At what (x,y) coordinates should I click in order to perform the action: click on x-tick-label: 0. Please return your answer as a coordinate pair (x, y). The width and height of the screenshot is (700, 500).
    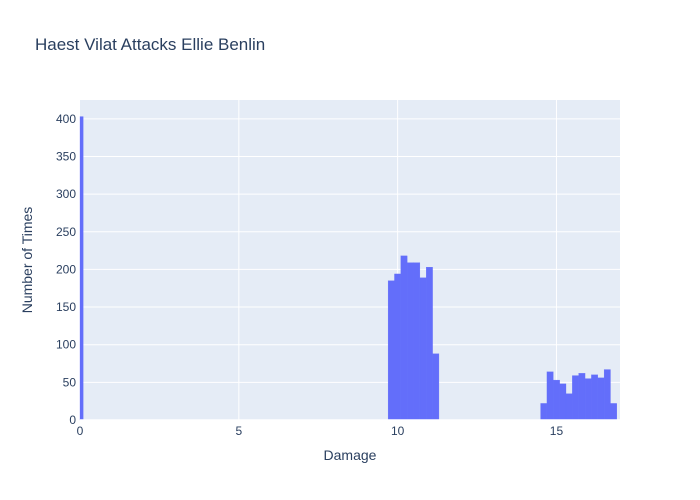
    Looking at the image, I should click on (80, 431).